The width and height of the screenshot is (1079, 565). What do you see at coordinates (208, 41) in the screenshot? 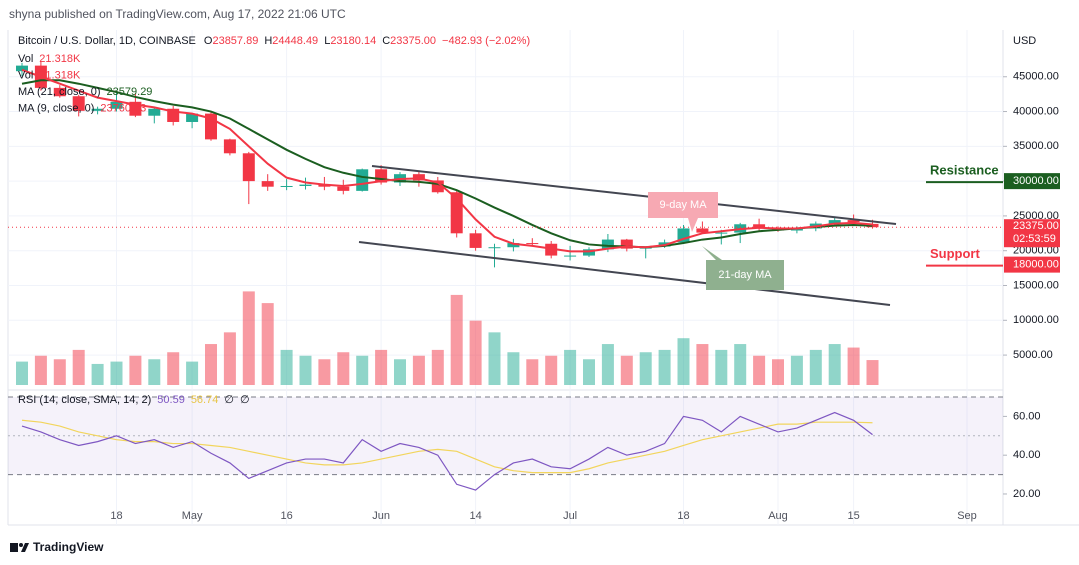
I see `open-label: O` at bounding box center [208, 41].